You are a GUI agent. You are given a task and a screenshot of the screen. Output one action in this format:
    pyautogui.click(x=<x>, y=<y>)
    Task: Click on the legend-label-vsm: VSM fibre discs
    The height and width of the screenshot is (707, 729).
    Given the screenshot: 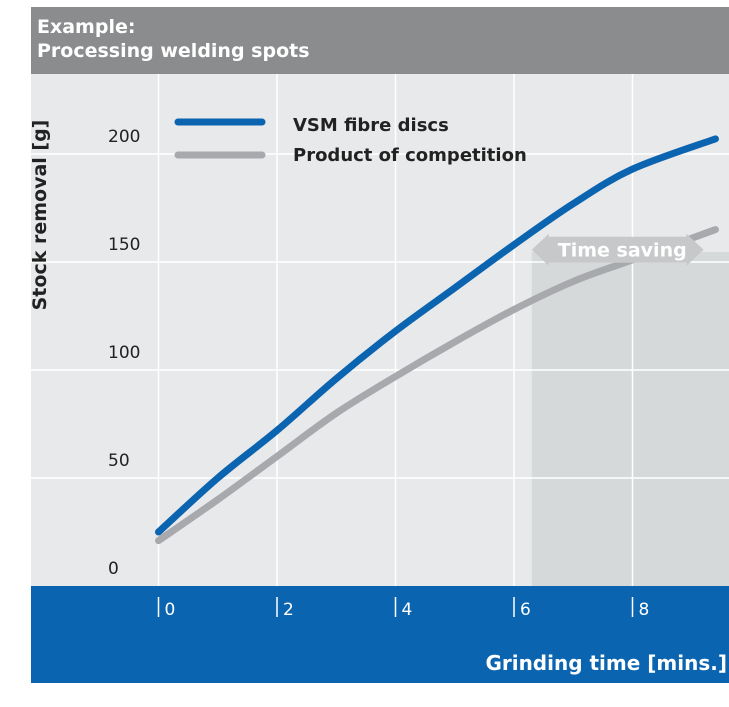 What is the action you would take?
    pyautogui.click(x=371, y=125)
    